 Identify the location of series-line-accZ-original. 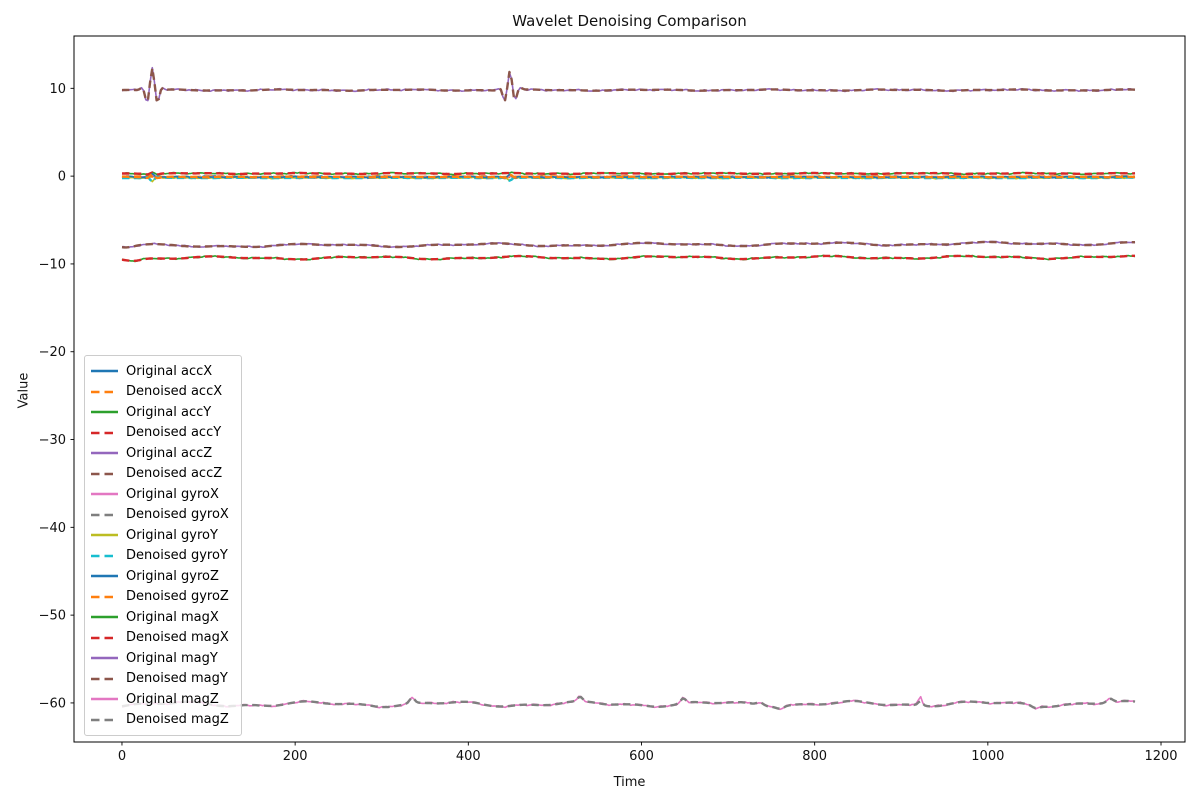
(628, 84).